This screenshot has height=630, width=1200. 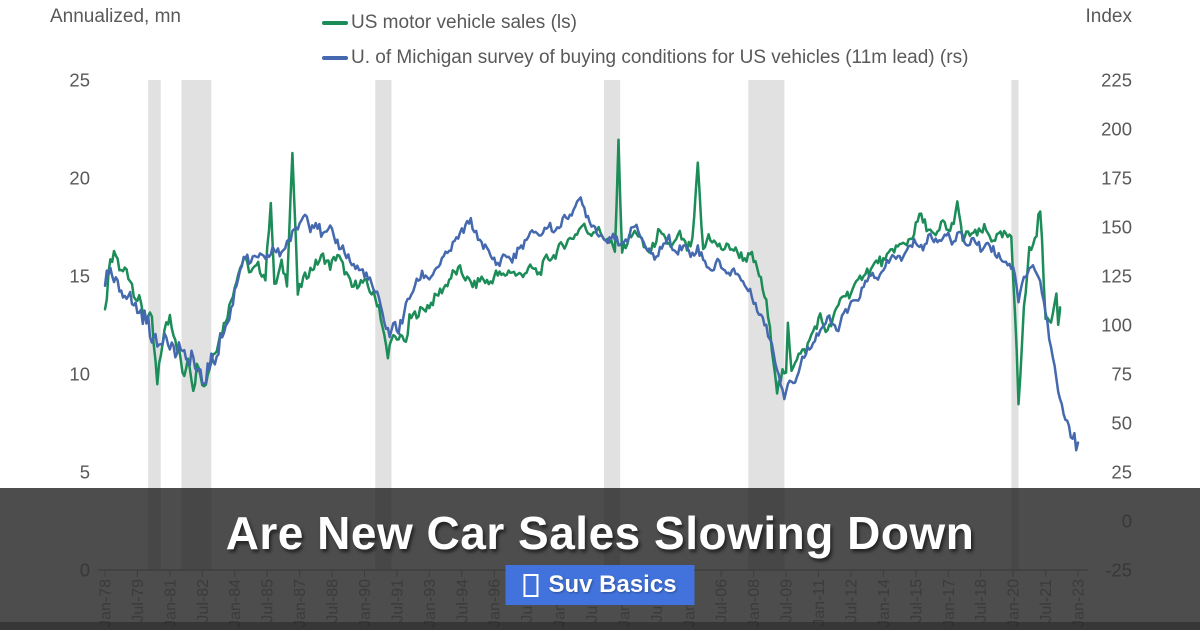 I want to click on x-axis-tick-label: Jul-15, so click(x=916, y=601).